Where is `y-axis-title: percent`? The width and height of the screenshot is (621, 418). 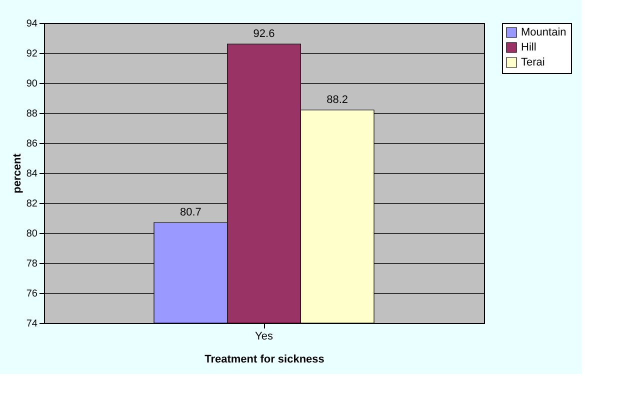 y-axis-title: percent is located at coordinates (17, 173).